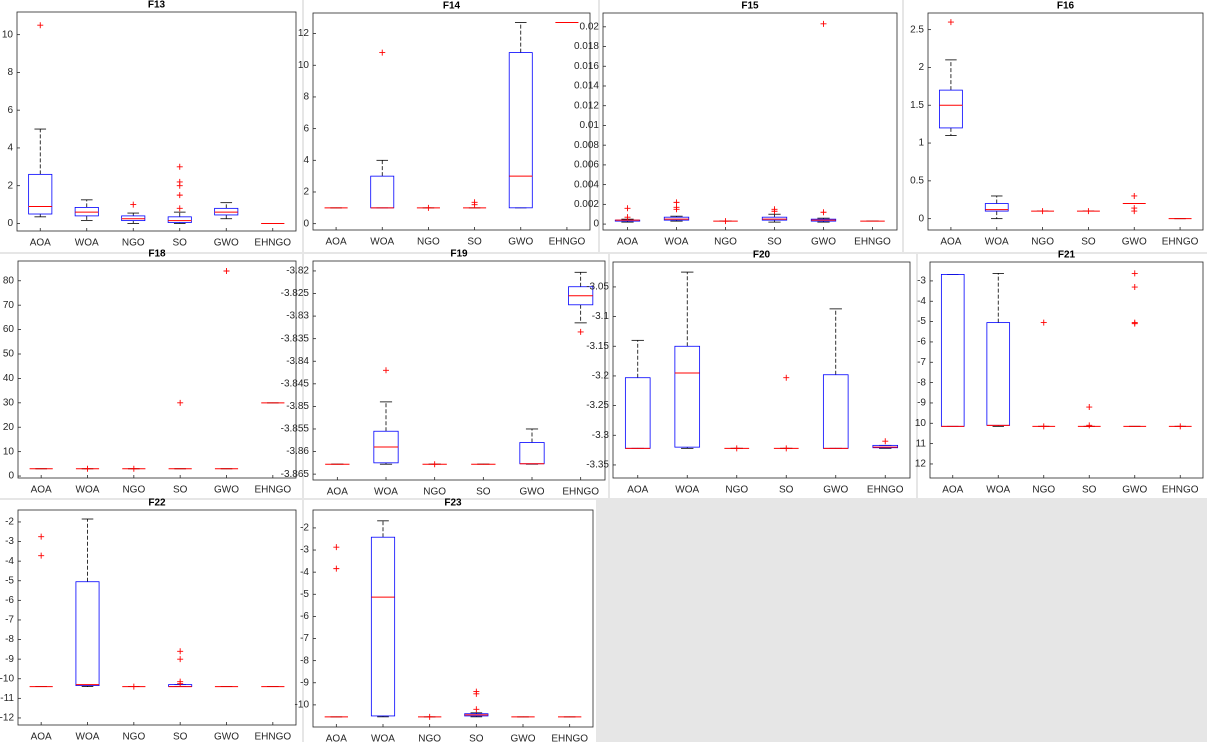  I want to click on y-tick-label: 20, so click(9, 427).